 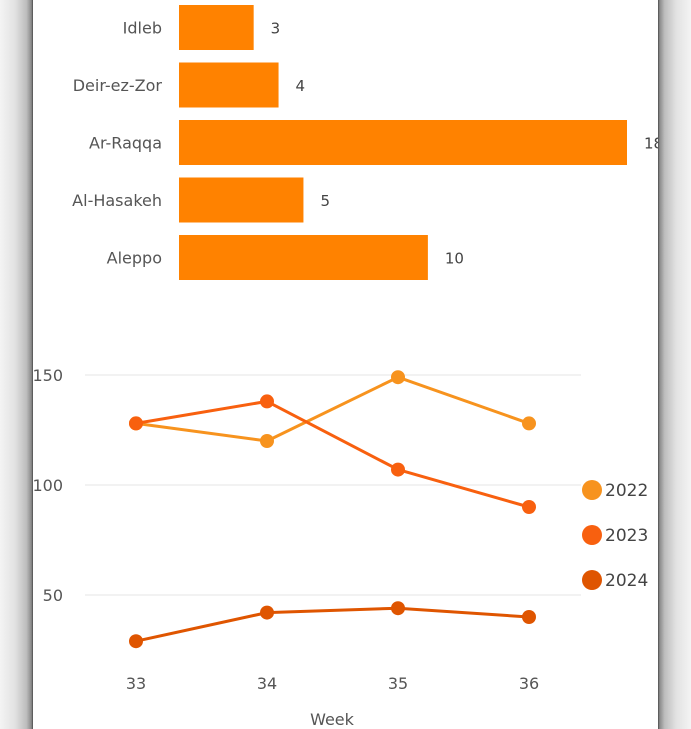 I want to click on data-label: 4, so click(x=301, y=86).